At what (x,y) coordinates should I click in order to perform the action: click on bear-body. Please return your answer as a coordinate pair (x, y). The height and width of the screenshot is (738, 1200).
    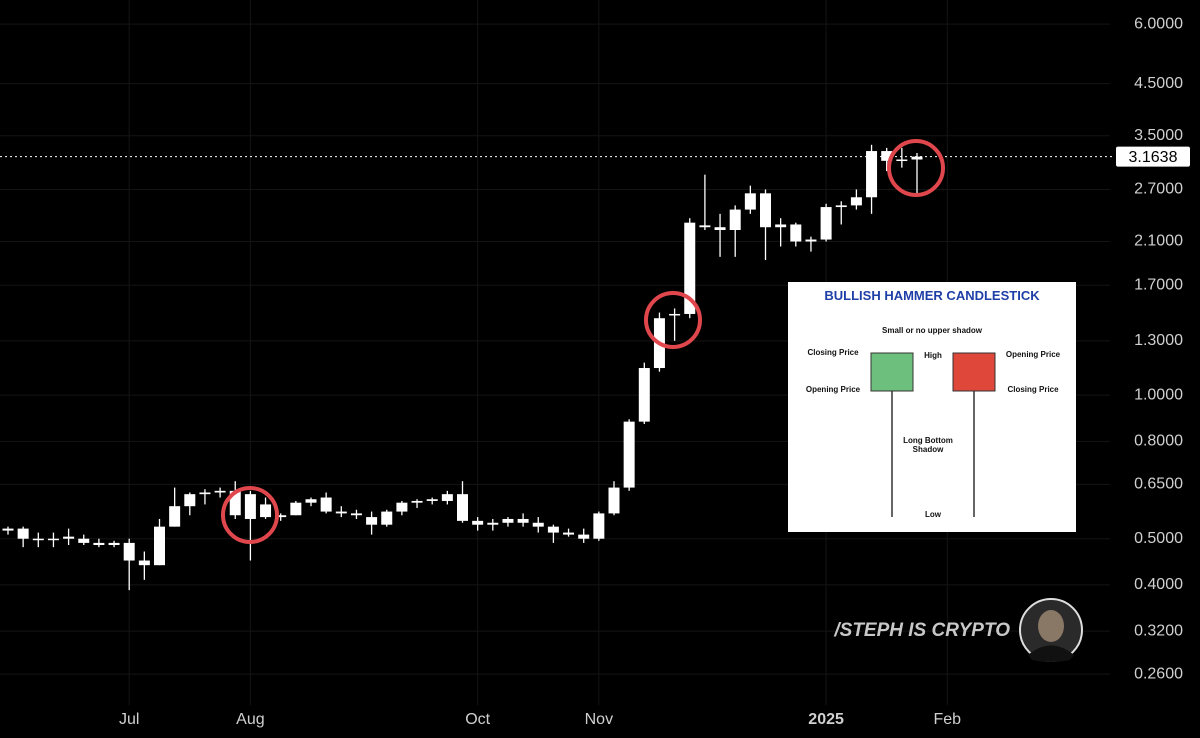
    Looking at the image, I should click on (974, 372).